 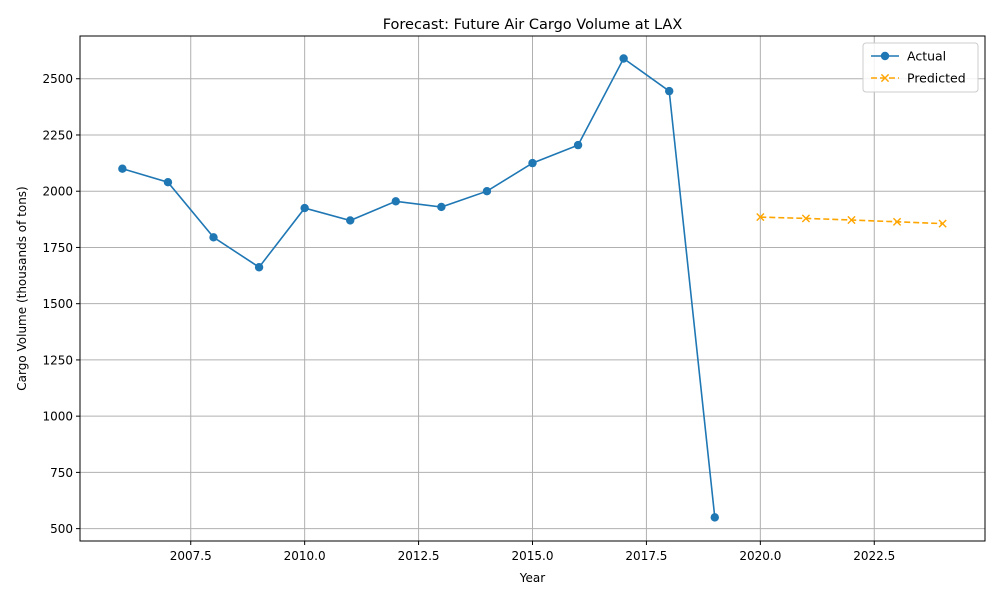 I want to click on x-tick-label: 2012.5, so click(x=419, y=556).